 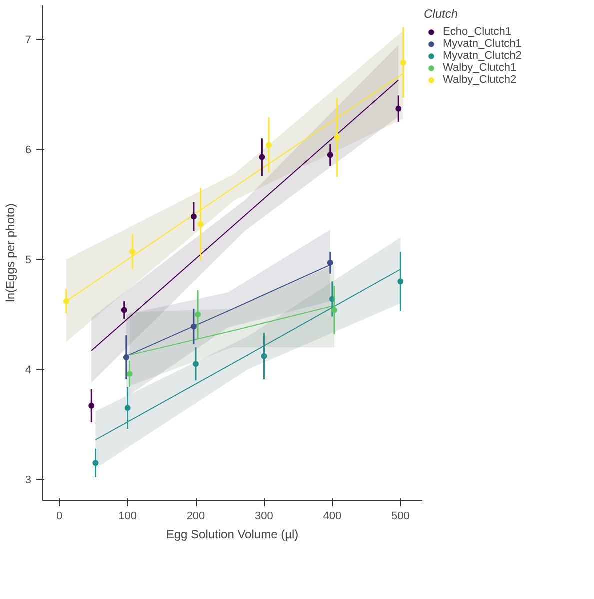 What do you see at coordinates (10, 253) in the screenshot?
I see `y-axis-title: ln(Eggs per photo)` at bounding box center [10, 253].